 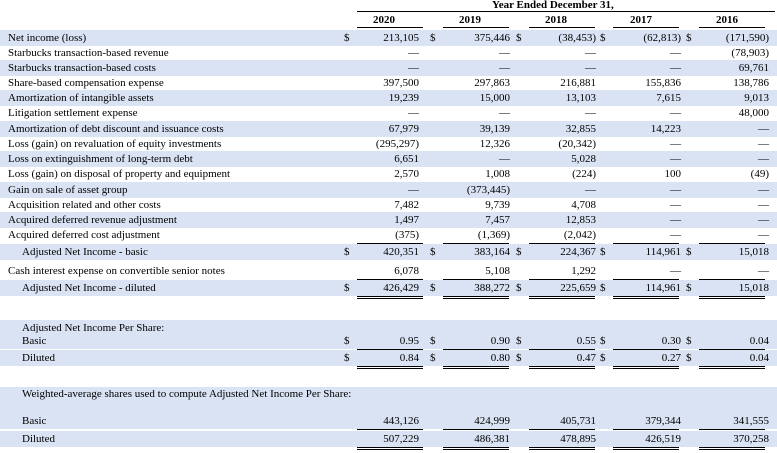 I want to click on value-cell: 13,103, so click(x=580, y=98).